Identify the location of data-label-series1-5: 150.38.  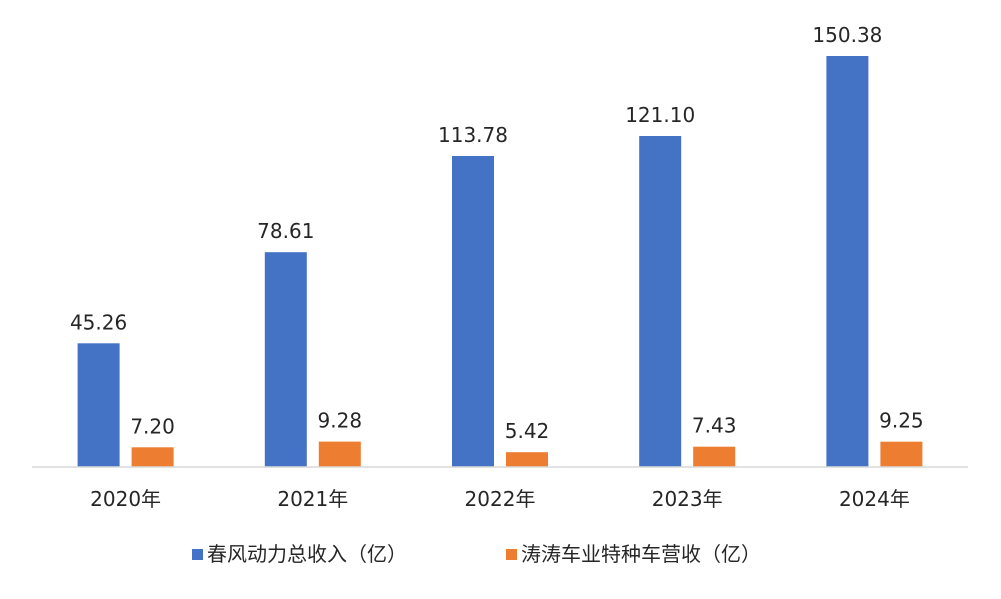
(847, 35).